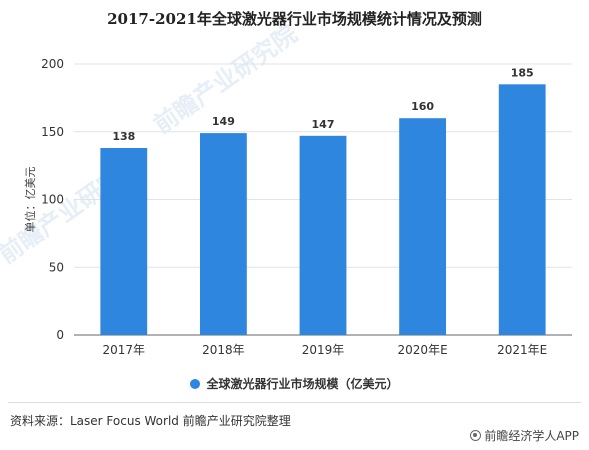 The width and height of the screenshot is (589, 450). Describe the element at coordinates (223, 121) in the screenshot. I see `data-label: 149` at that location.